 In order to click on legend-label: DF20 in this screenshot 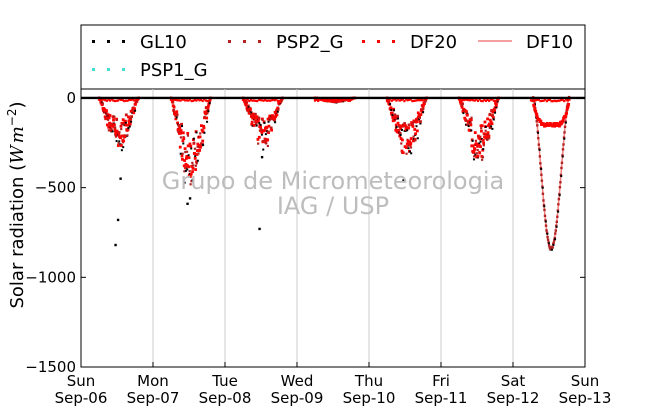, I will do `click(433, 42)`.